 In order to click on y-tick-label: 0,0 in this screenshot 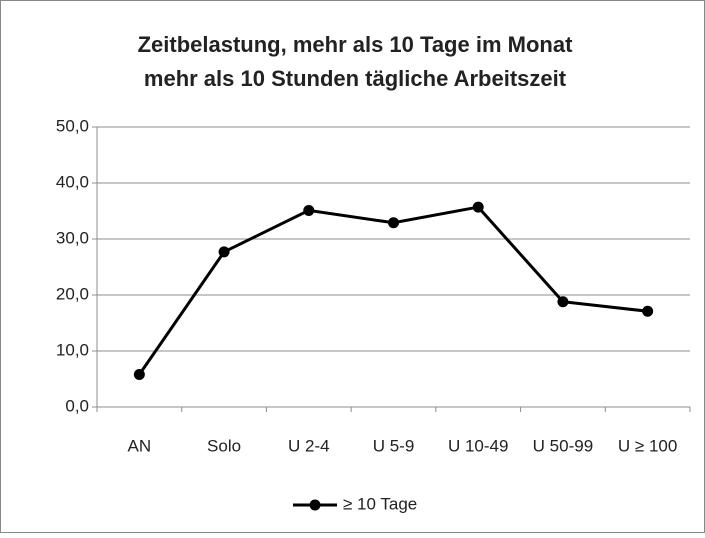, I will do `click(77, 405)`.